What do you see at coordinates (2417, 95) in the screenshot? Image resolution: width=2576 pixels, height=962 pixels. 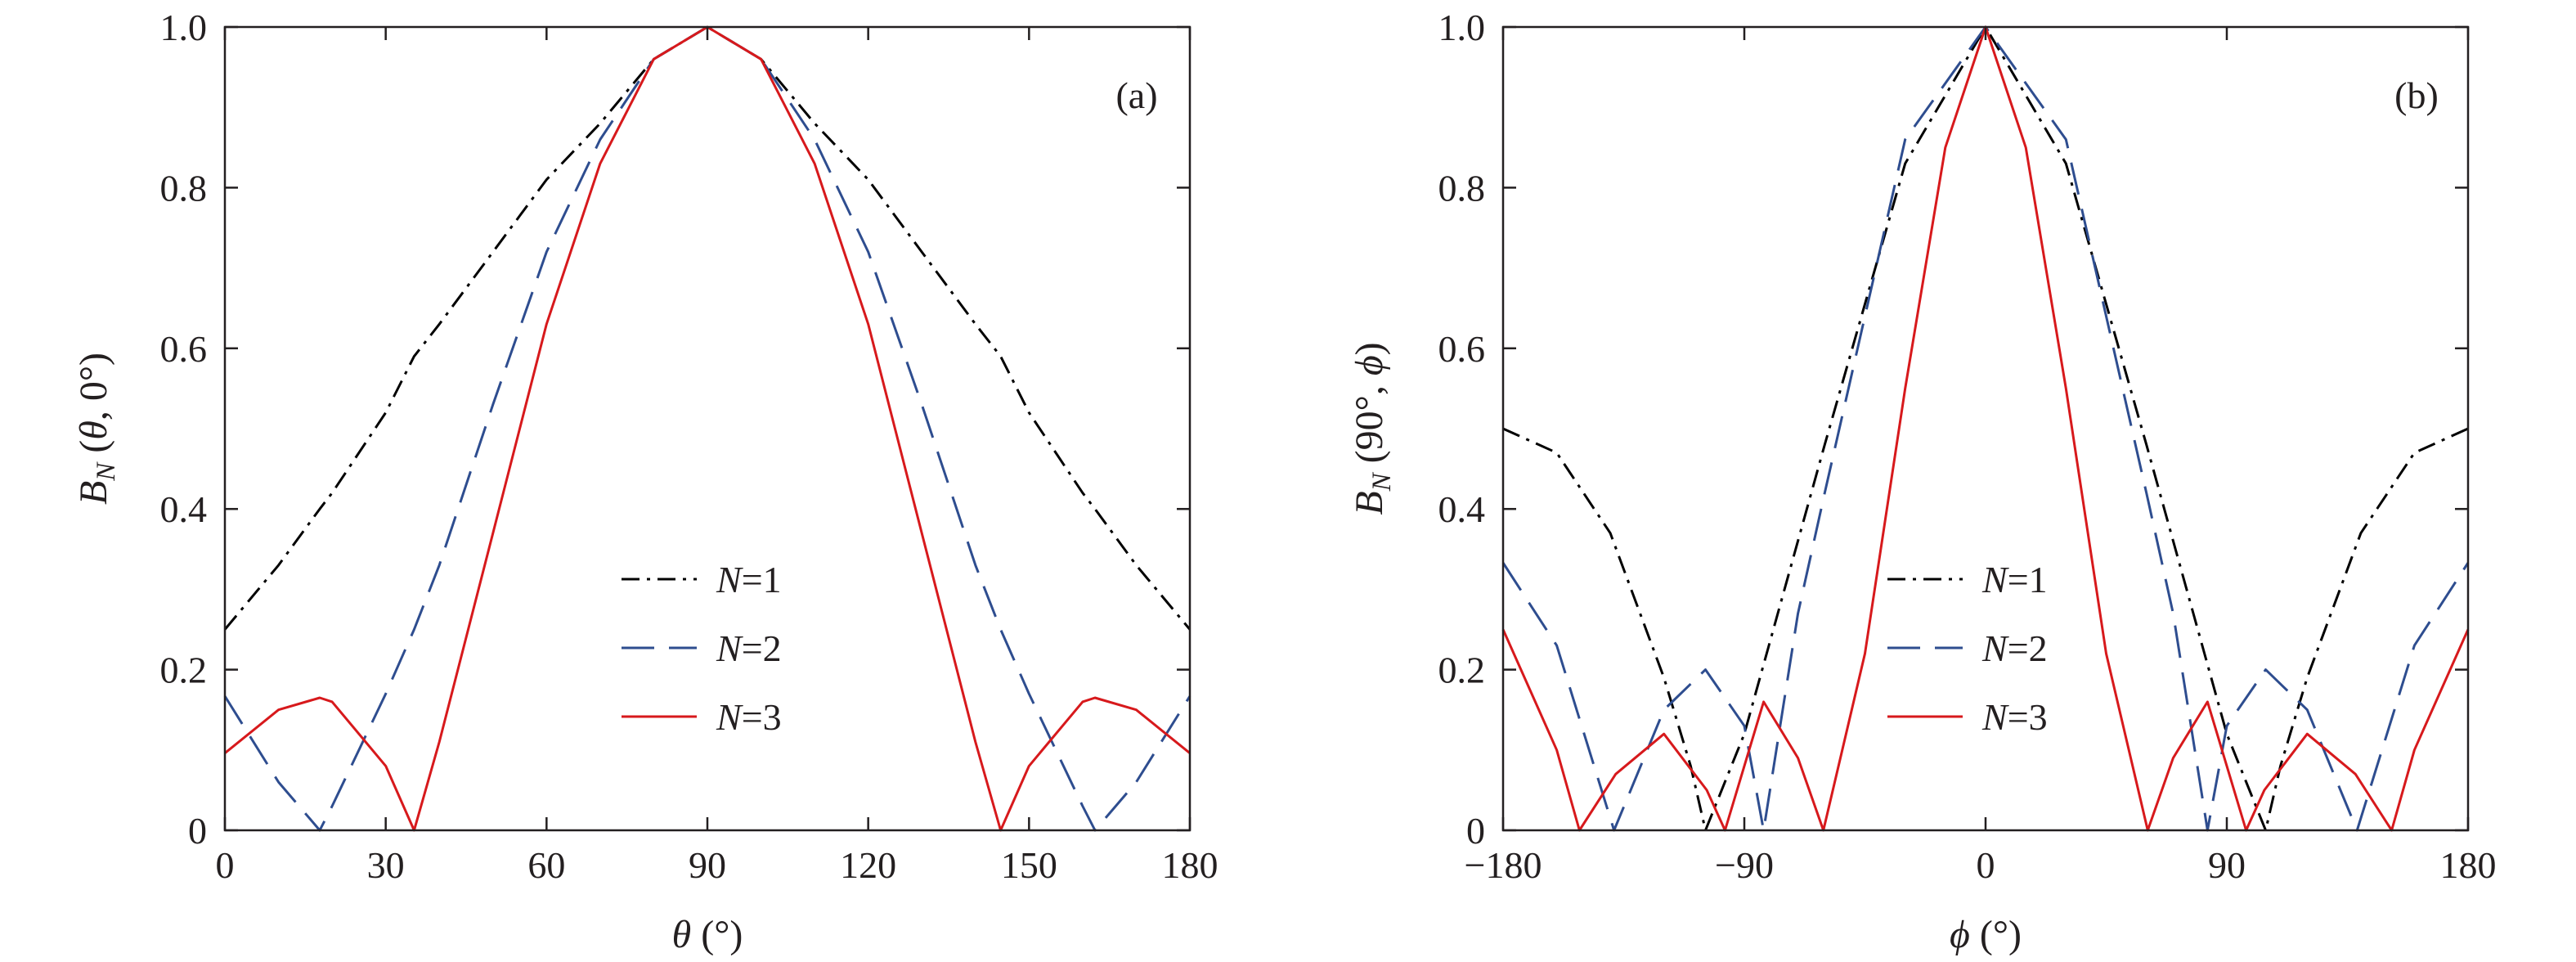 I see `panel-b-label: (b)` at bounding box center [2417, 95].